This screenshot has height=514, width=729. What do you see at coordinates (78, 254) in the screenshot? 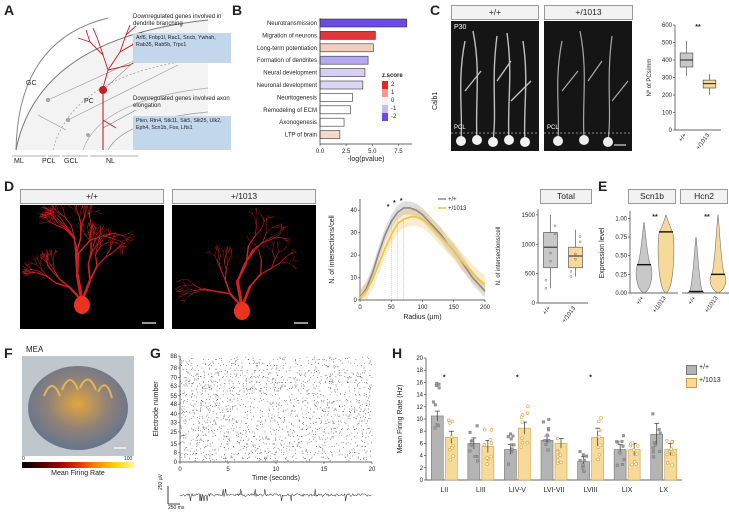
I see `d-dendrite-arbor` at bounding box center [78, 254].